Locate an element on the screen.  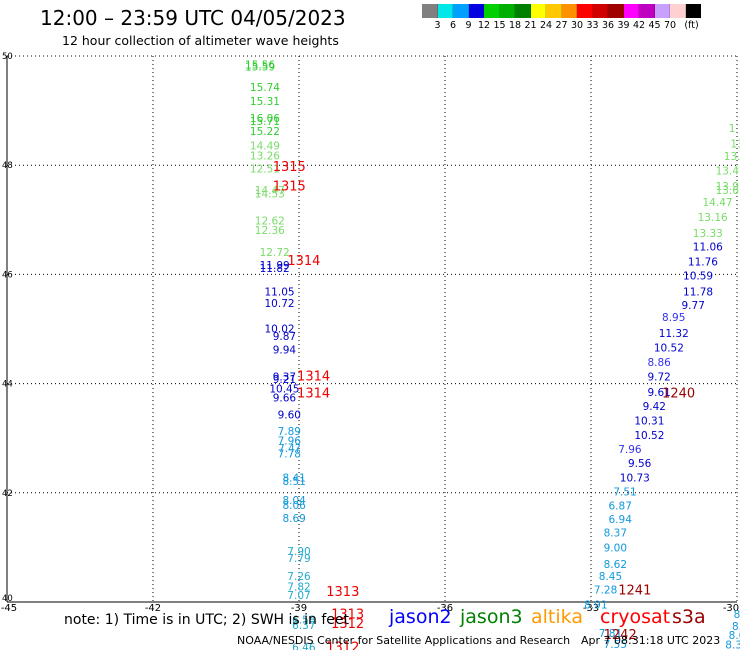
data-label-cryosat: 1312 is located at coordinates (347, 624).